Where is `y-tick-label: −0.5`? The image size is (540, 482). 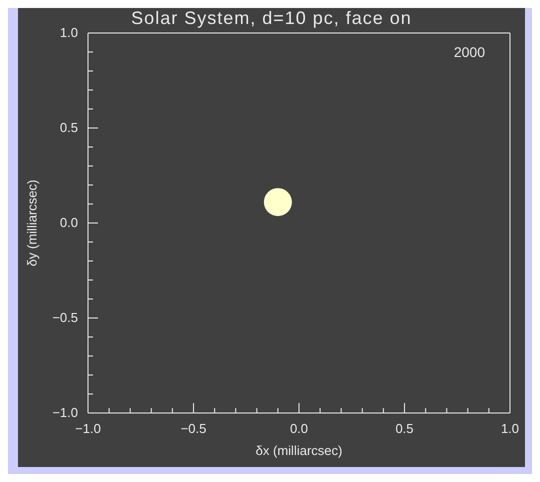 y-tick-label: −0.5 is located at coordinates (65, 317).